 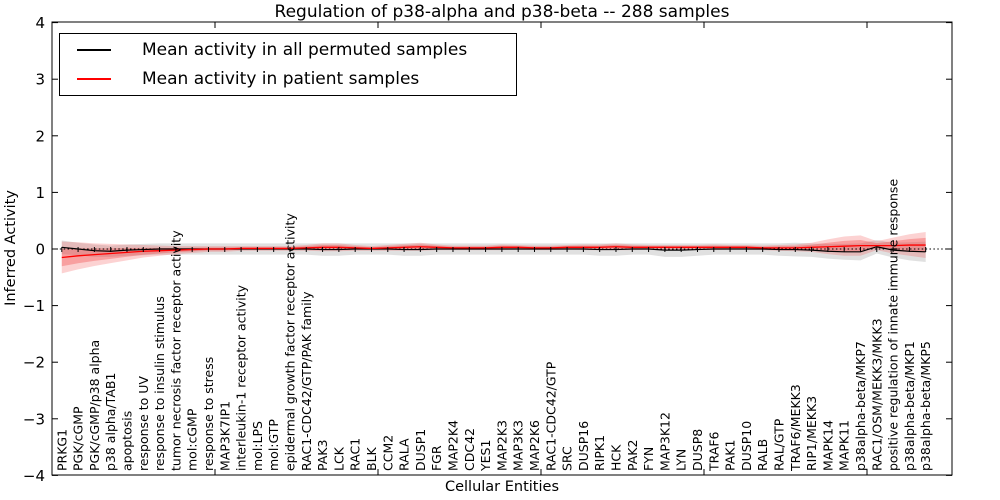 I want to click on svg-text: −1, so click(x=34, y=306).